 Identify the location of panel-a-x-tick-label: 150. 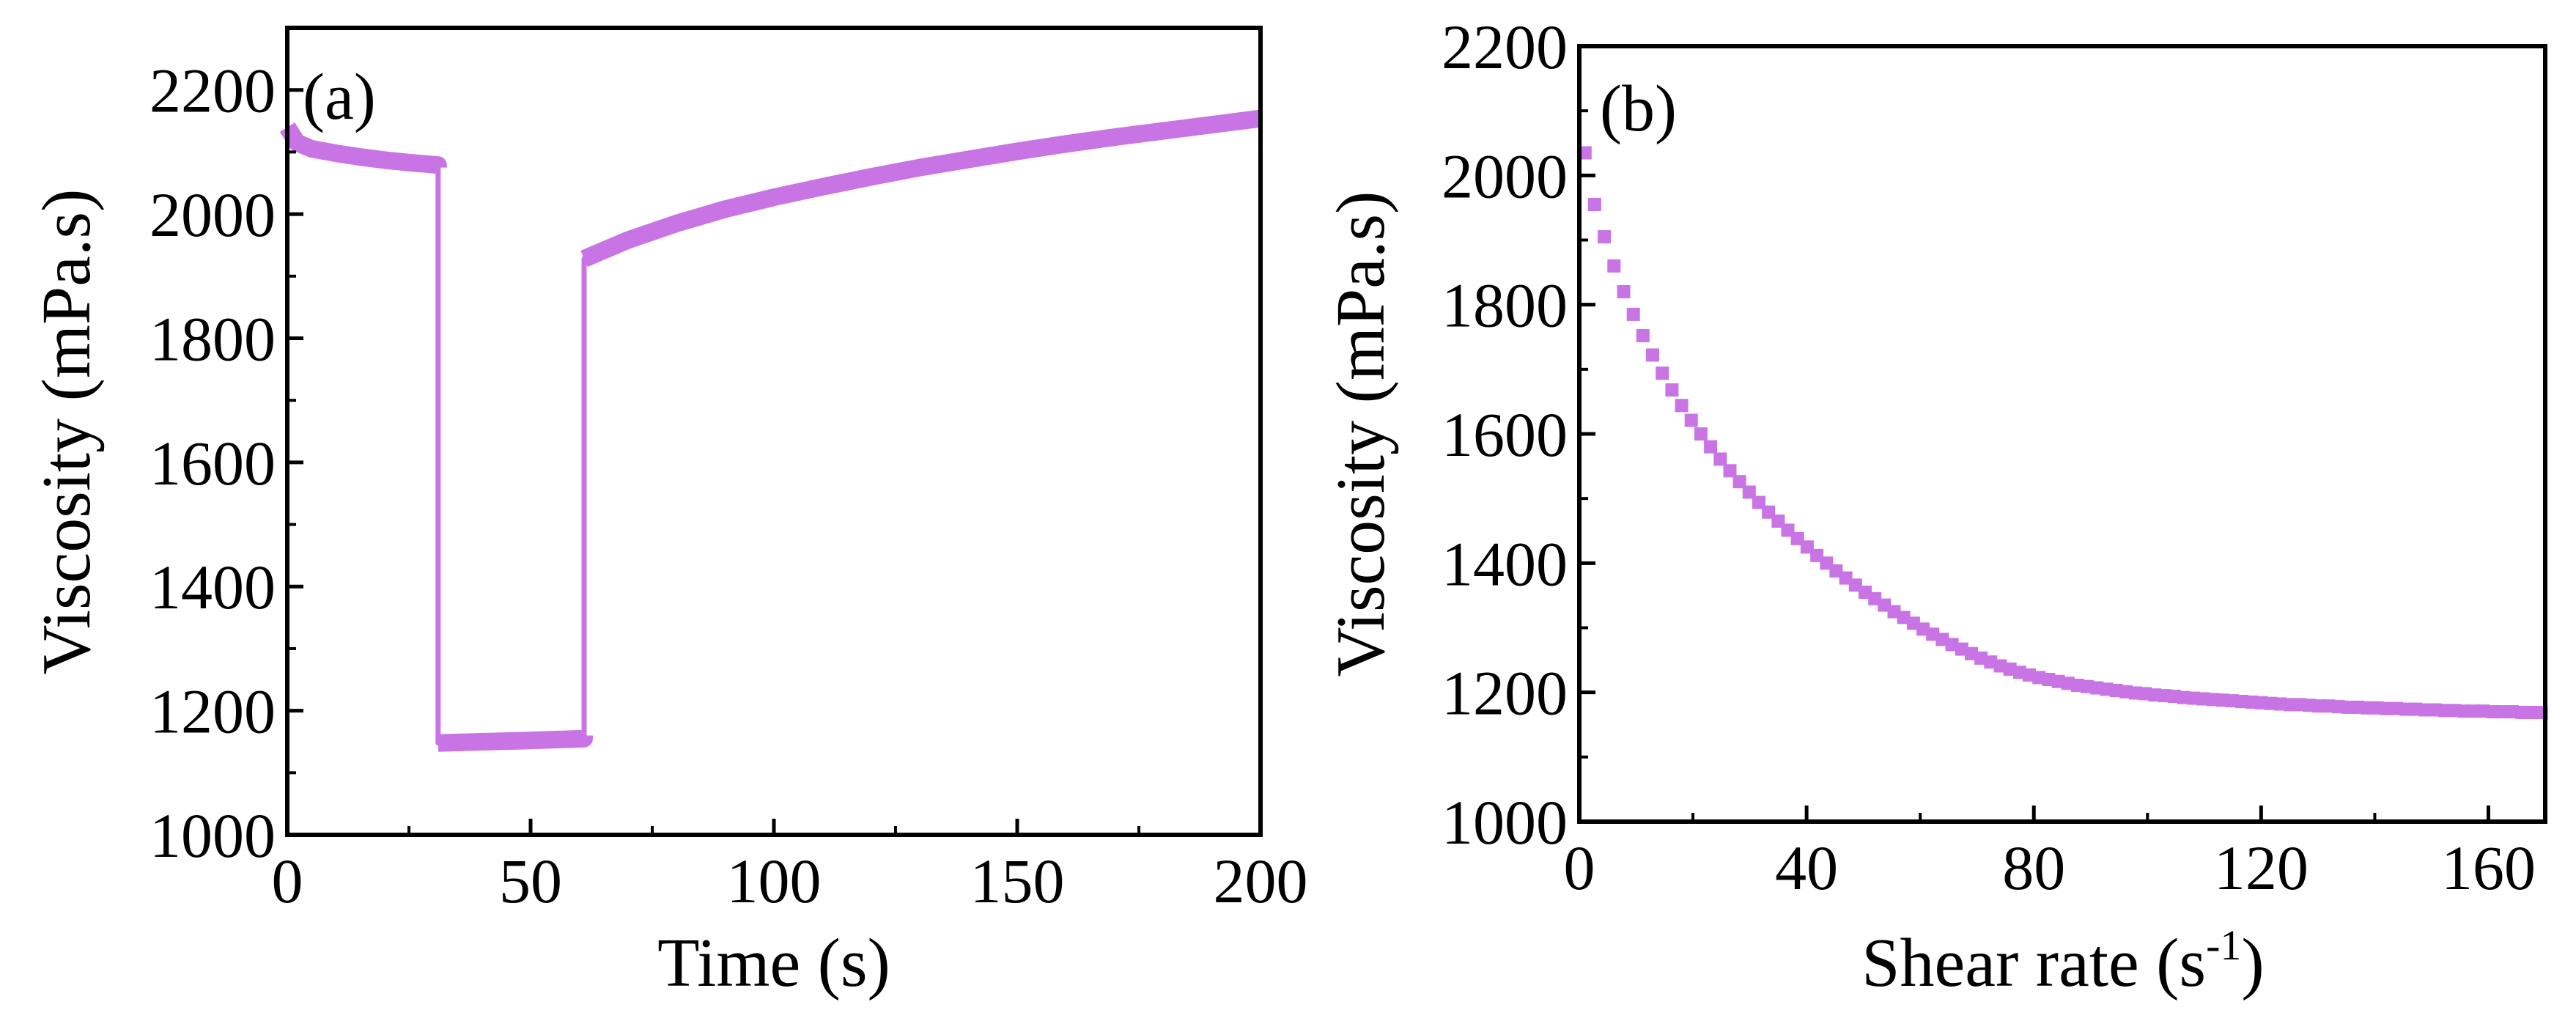
(1017, 881).